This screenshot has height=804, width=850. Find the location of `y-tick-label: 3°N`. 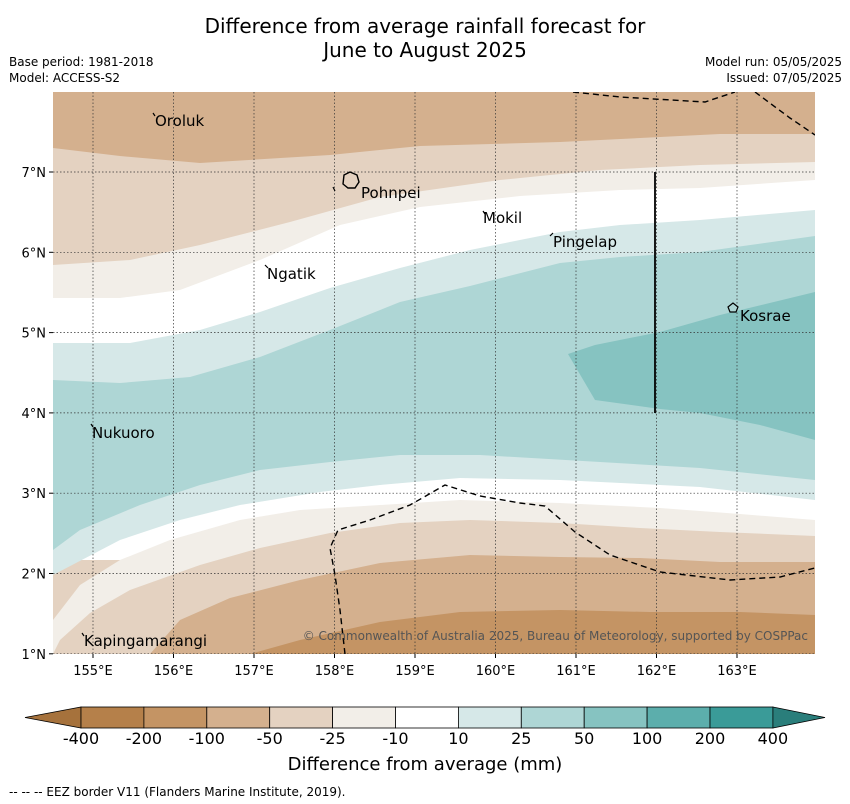

y-tick-label: 3°N is located at coordinates (34, 494).